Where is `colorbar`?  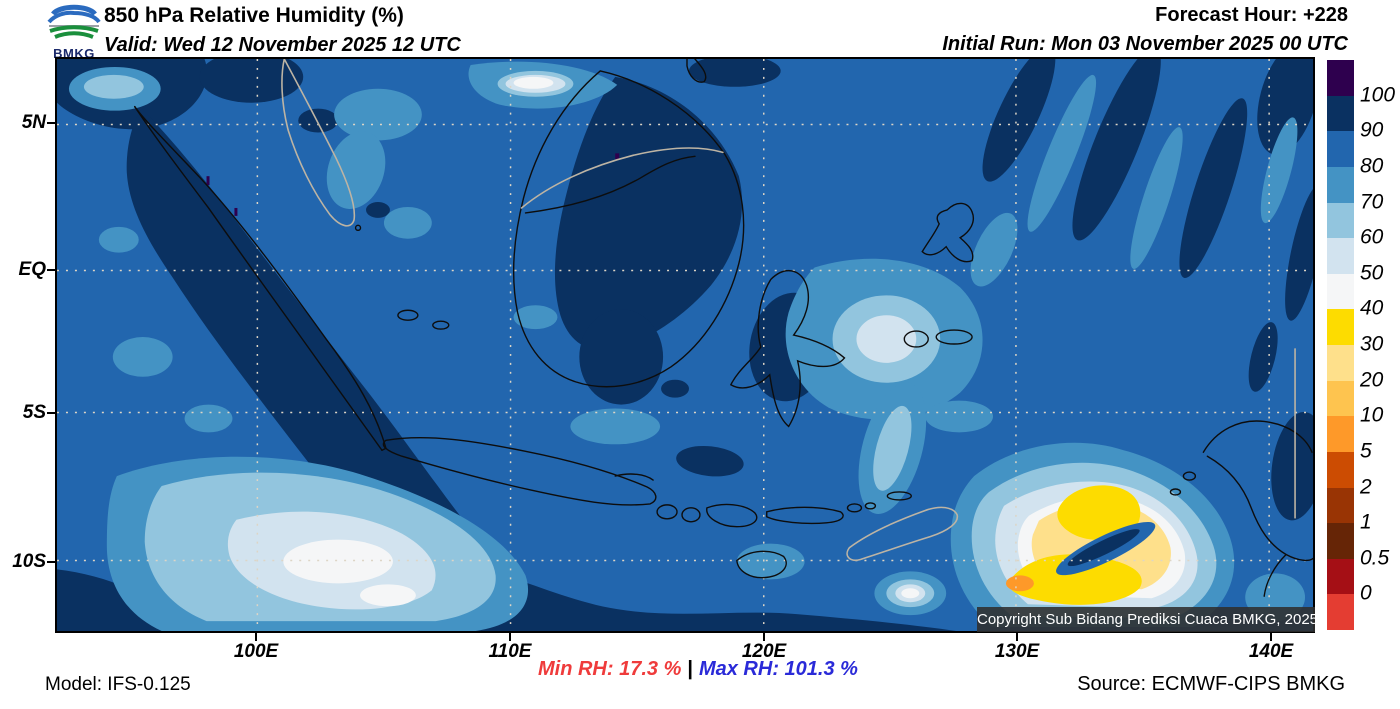 colorbar is located at coordinates (1340, 345).